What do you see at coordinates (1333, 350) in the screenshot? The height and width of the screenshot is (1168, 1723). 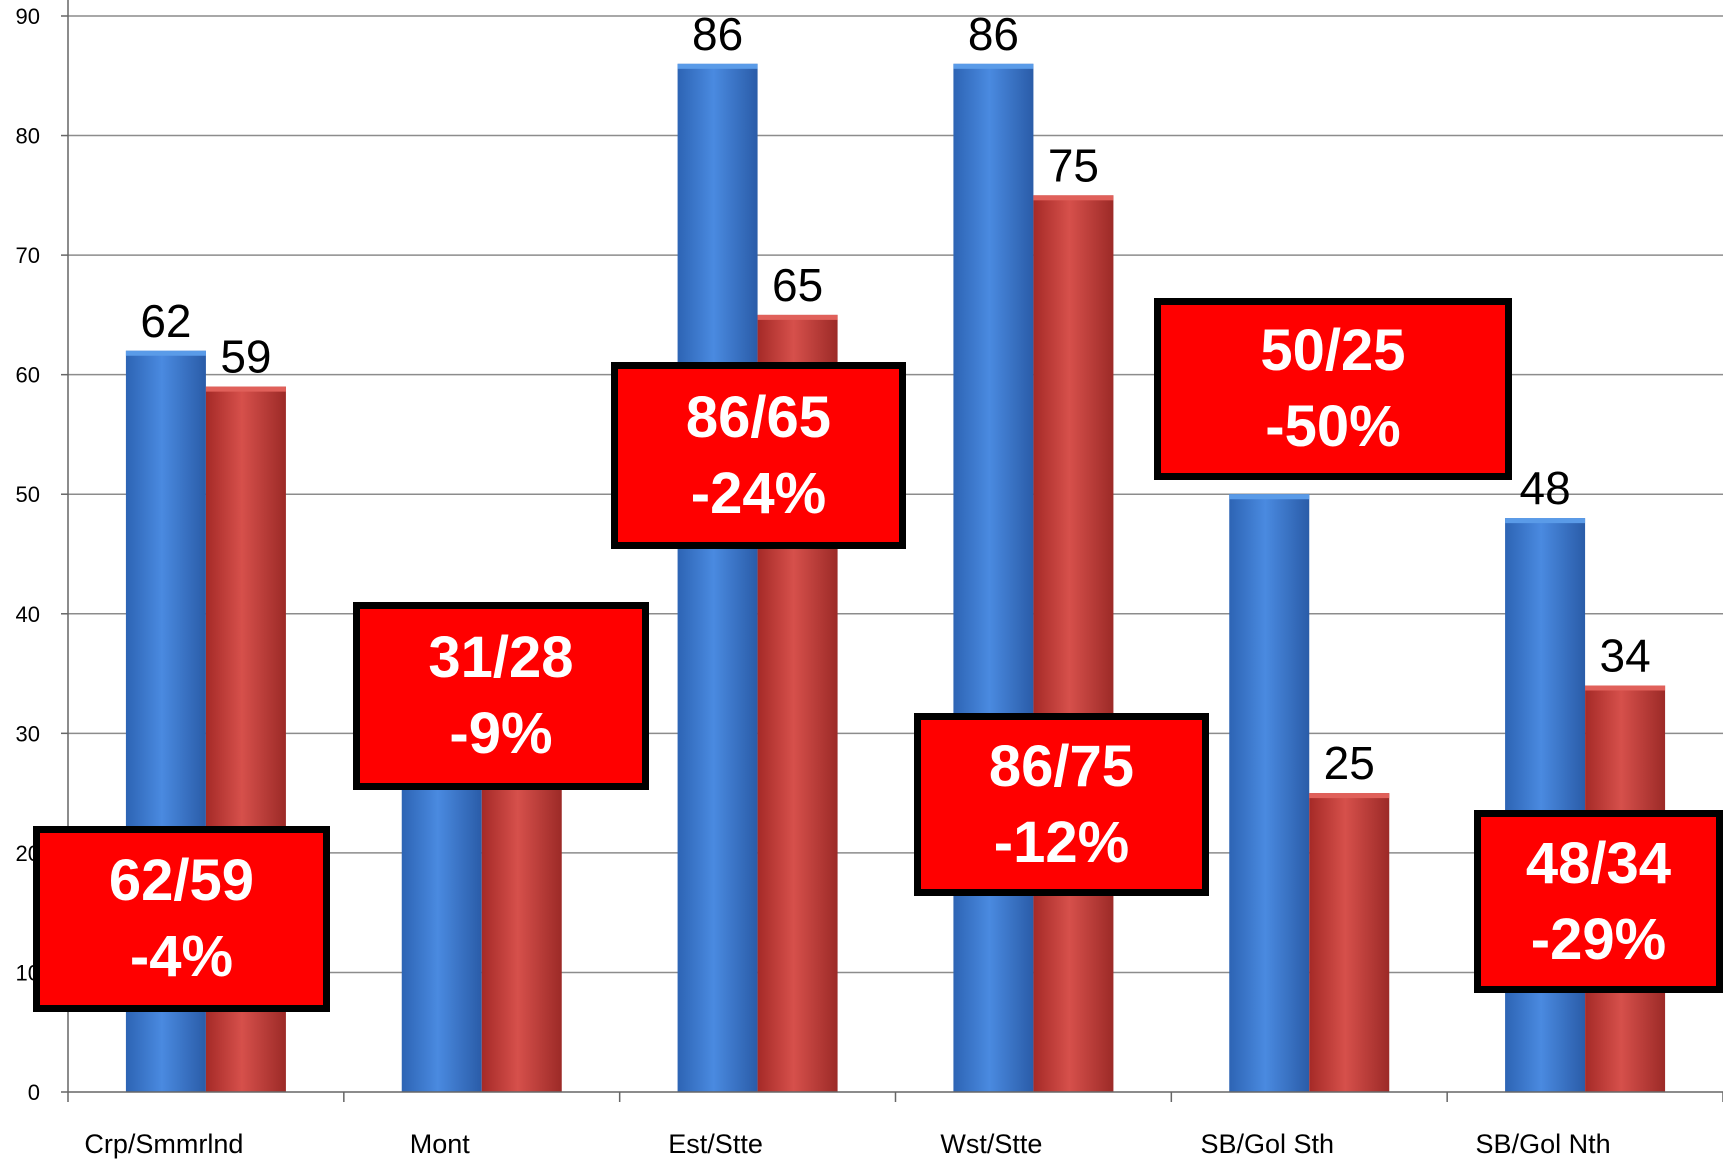 I see `callout-ratio: 50/25` at bounding box center [1333, 350].